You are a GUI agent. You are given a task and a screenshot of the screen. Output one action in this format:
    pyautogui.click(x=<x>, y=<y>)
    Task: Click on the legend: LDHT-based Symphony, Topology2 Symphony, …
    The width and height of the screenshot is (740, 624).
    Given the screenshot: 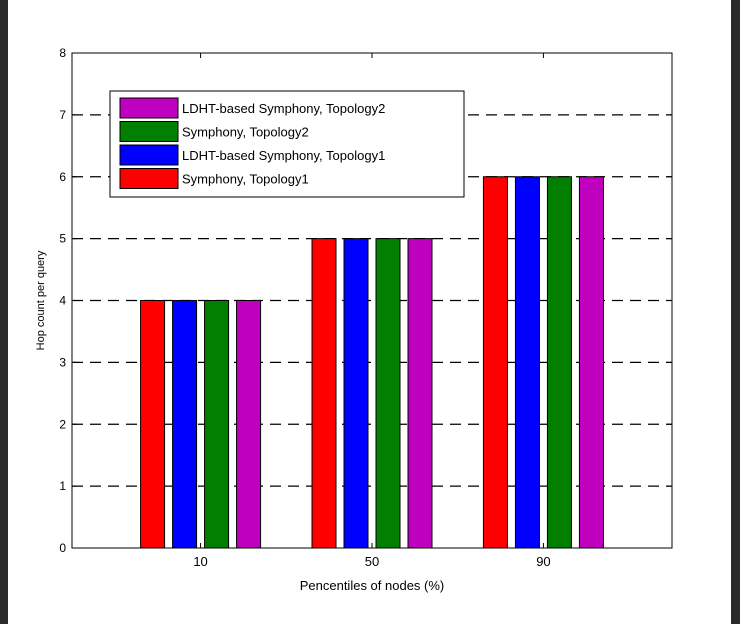 What is the action you would take?
    pyautogui.click(x=287, y=144)
    